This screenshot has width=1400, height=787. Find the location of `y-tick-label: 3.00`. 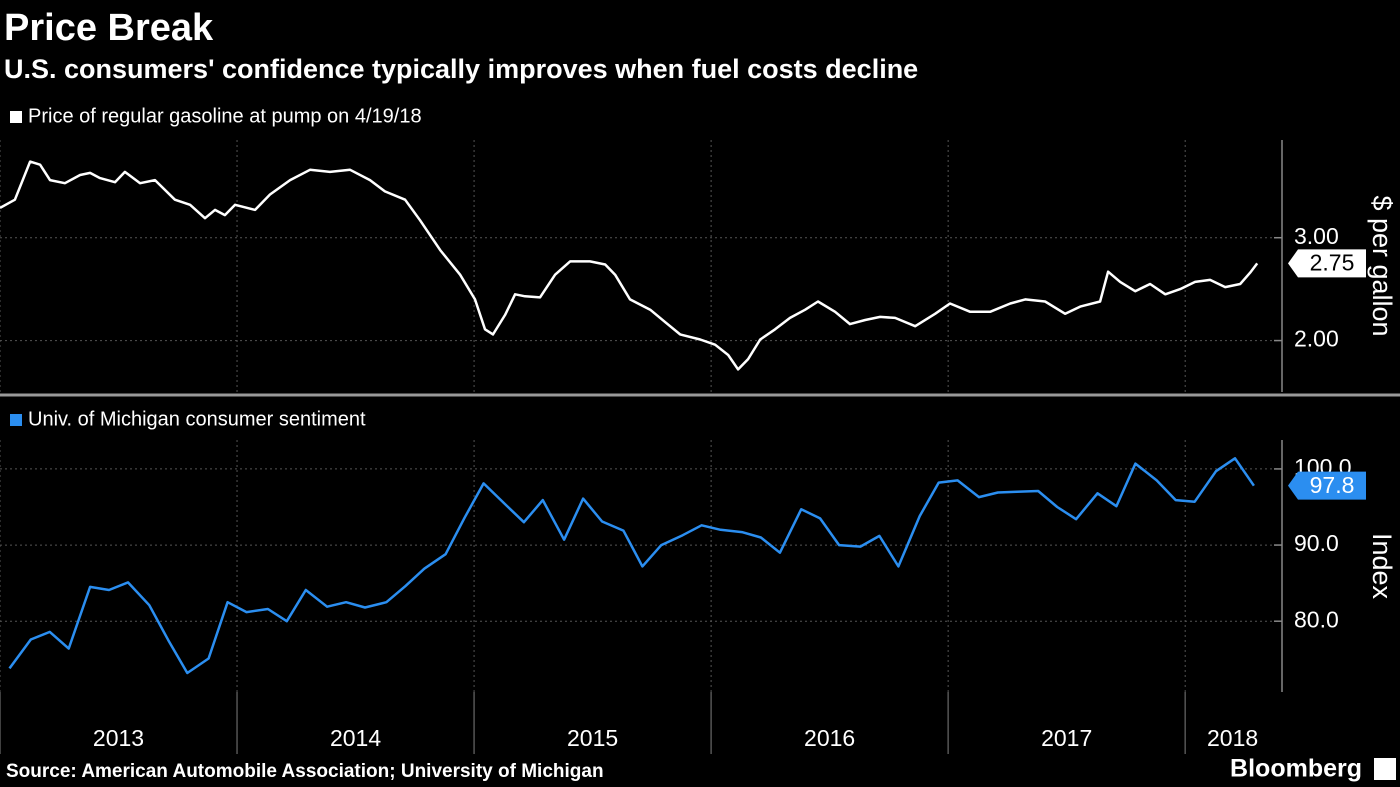

y-tick-label: 3.00 is located at coordinates (1316, 236).